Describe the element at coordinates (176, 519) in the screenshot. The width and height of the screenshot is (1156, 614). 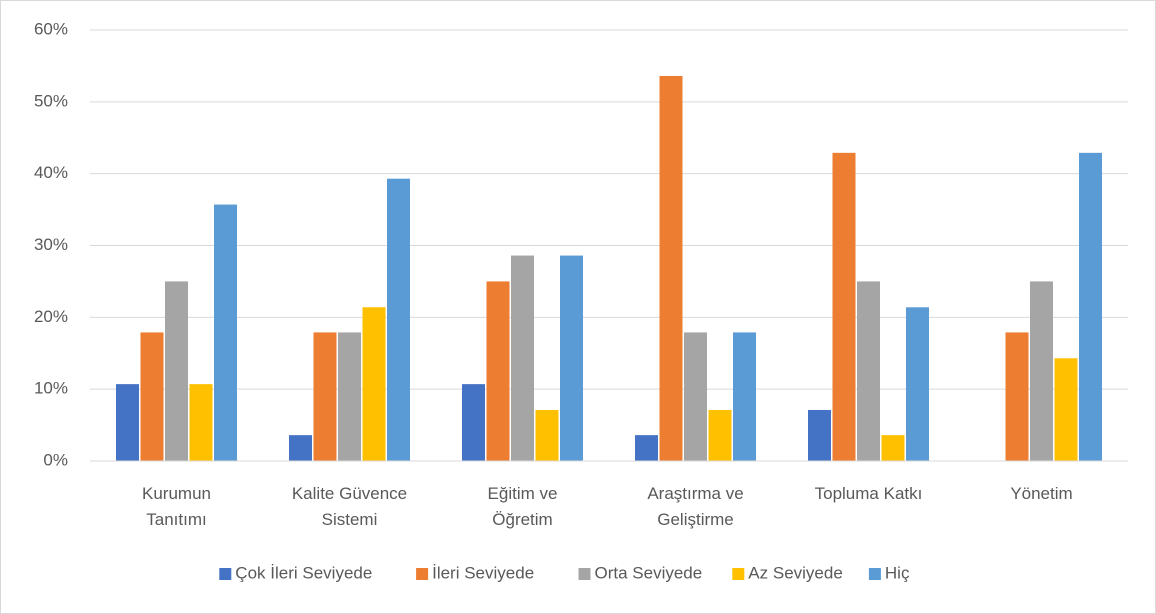
I see `x-tick-label-line: Tanıtımı` at that location.